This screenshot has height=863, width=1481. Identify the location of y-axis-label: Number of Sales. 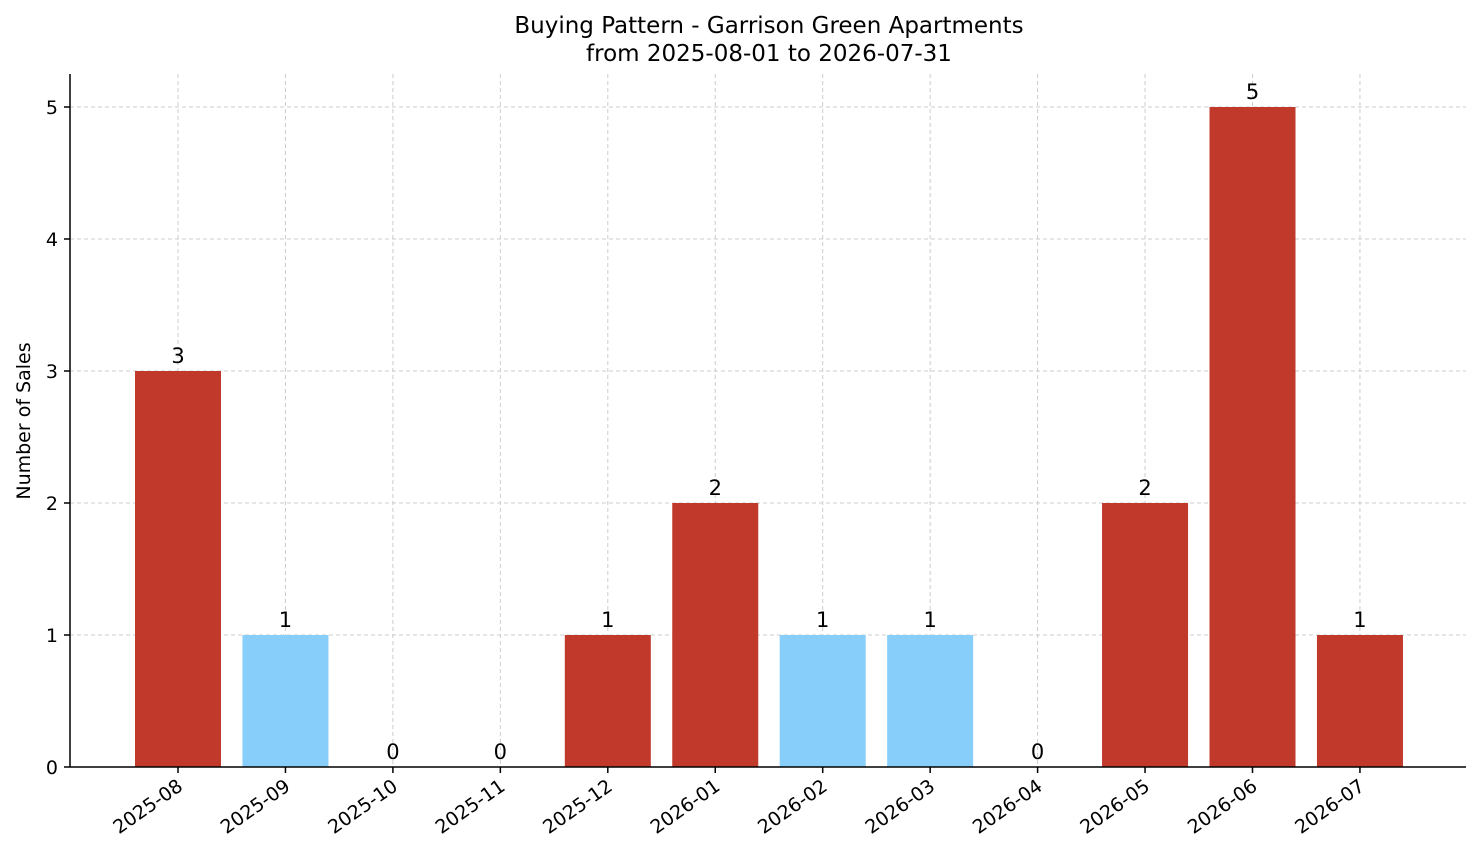
(24, 420).